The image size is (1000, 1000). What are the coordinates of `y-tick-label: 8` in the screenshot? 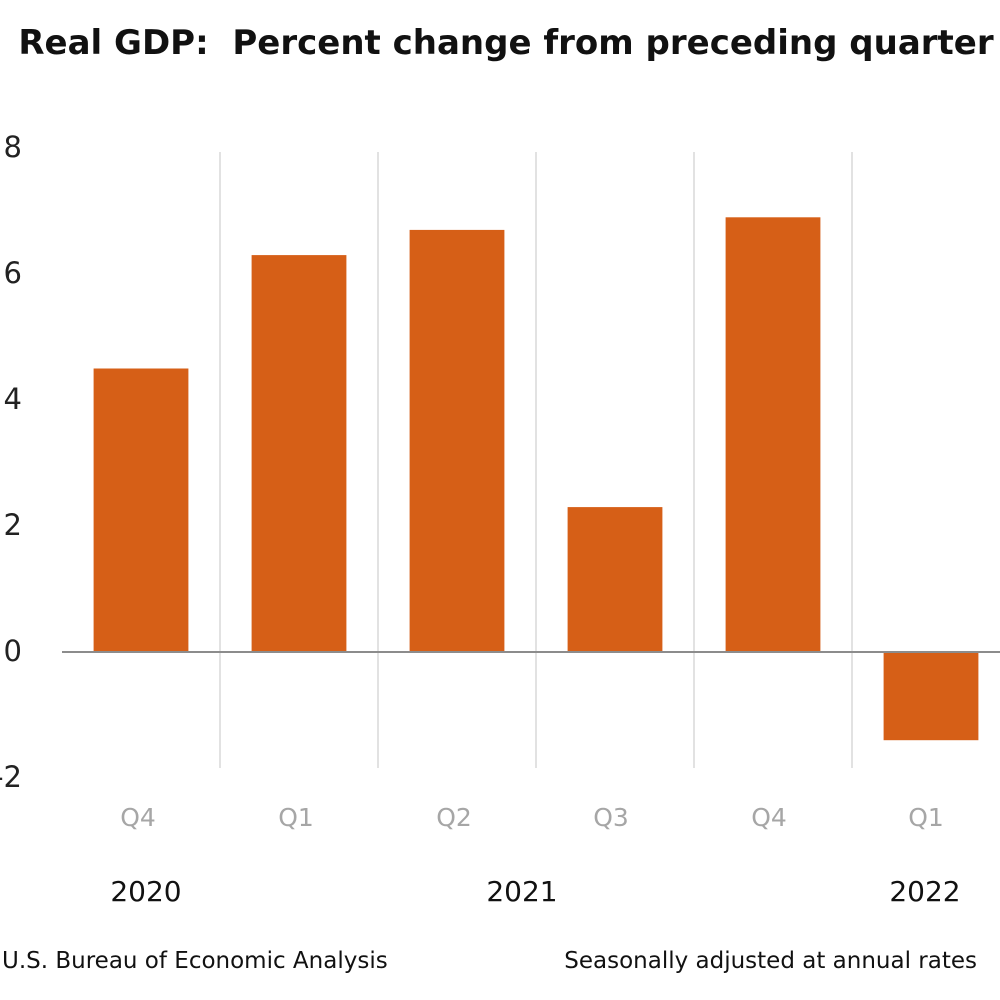 It's located at (13, 147).